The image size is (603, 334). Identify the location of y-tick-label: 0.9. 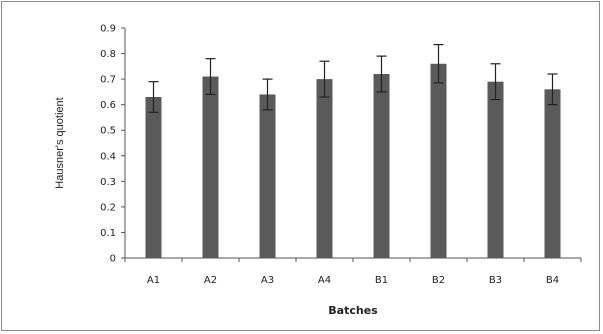
(108, 29).